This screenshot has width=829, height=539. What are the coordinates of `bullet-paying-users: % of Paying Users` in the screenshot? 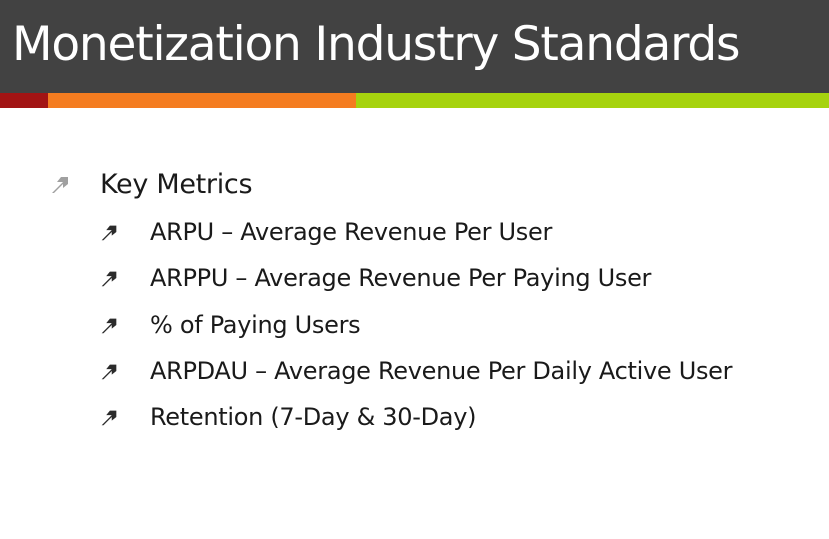 It's located at (229, 325).